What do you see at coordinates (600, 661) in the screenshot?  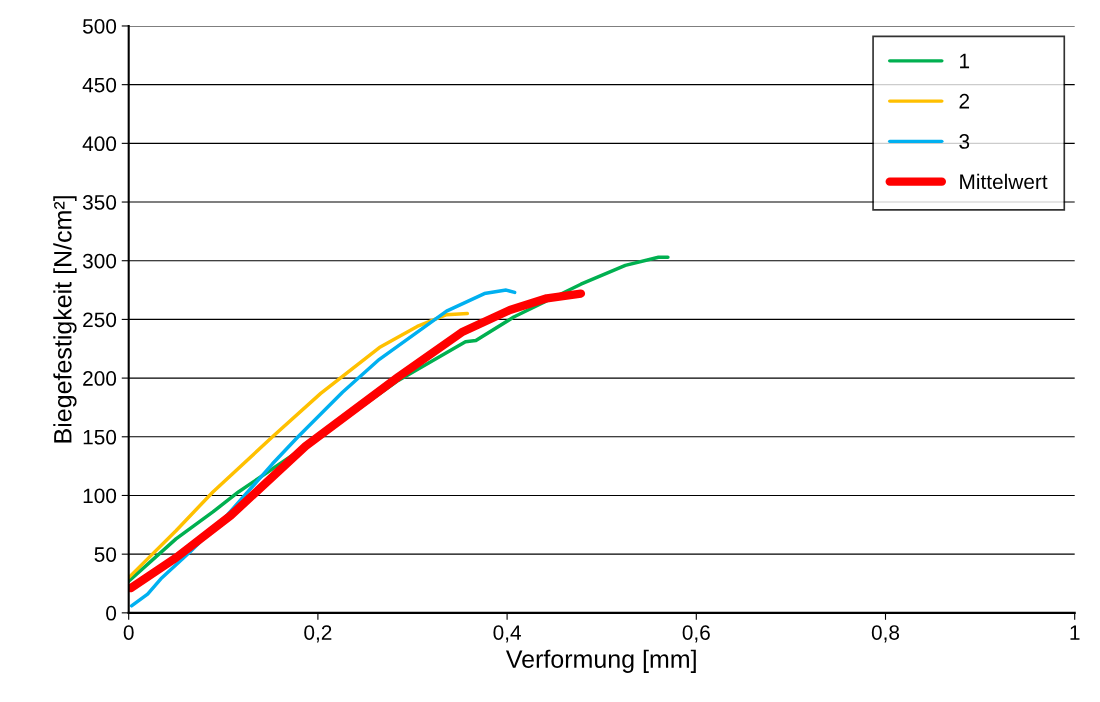 I see `x-axis-title: Verformung [mm]` at bounding box center [600, 661].